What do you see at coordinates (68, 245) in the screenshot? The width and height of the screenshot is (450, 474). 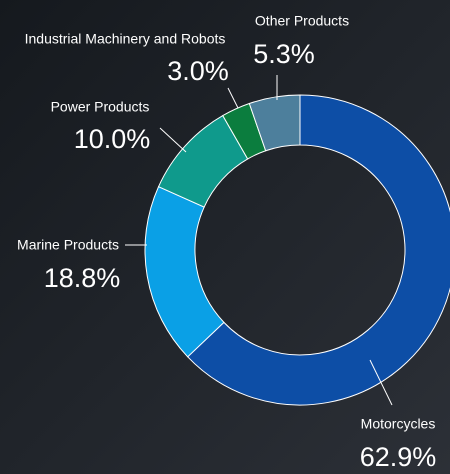 I see `category-label: Marine Products` at bounding box center [68, 245].